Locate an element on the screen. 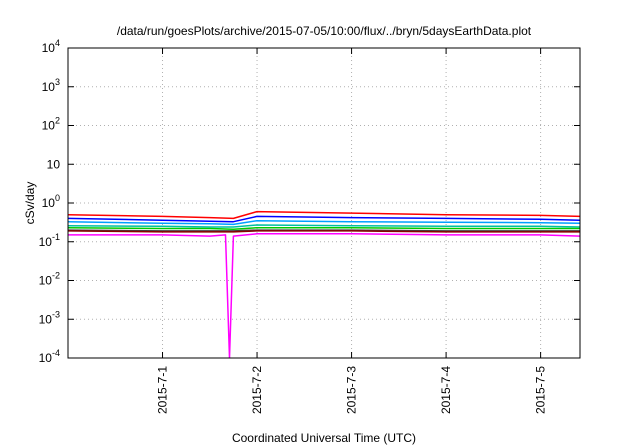 This screenshot has height=448, width=640. y-axis-label: cSv/day is located at coordinates (30, 203).